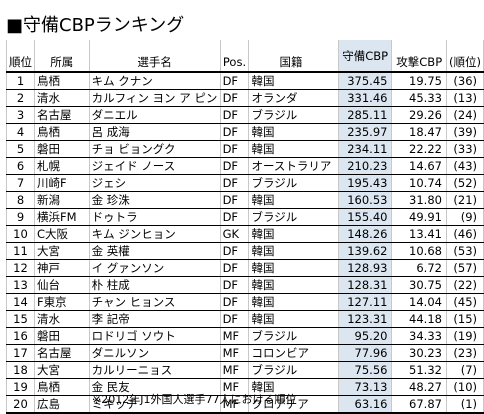  I want to click on cell-defense-cbp: 235.97, so click(365, 132).